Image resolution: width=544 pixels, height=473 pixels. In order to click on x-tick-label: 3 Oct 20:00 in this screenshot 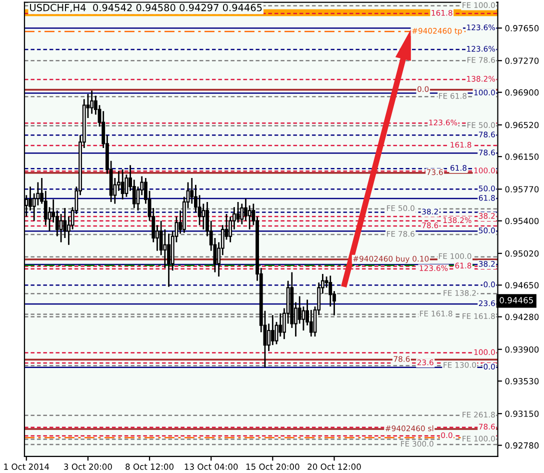, I will do `click(88, 467)`.